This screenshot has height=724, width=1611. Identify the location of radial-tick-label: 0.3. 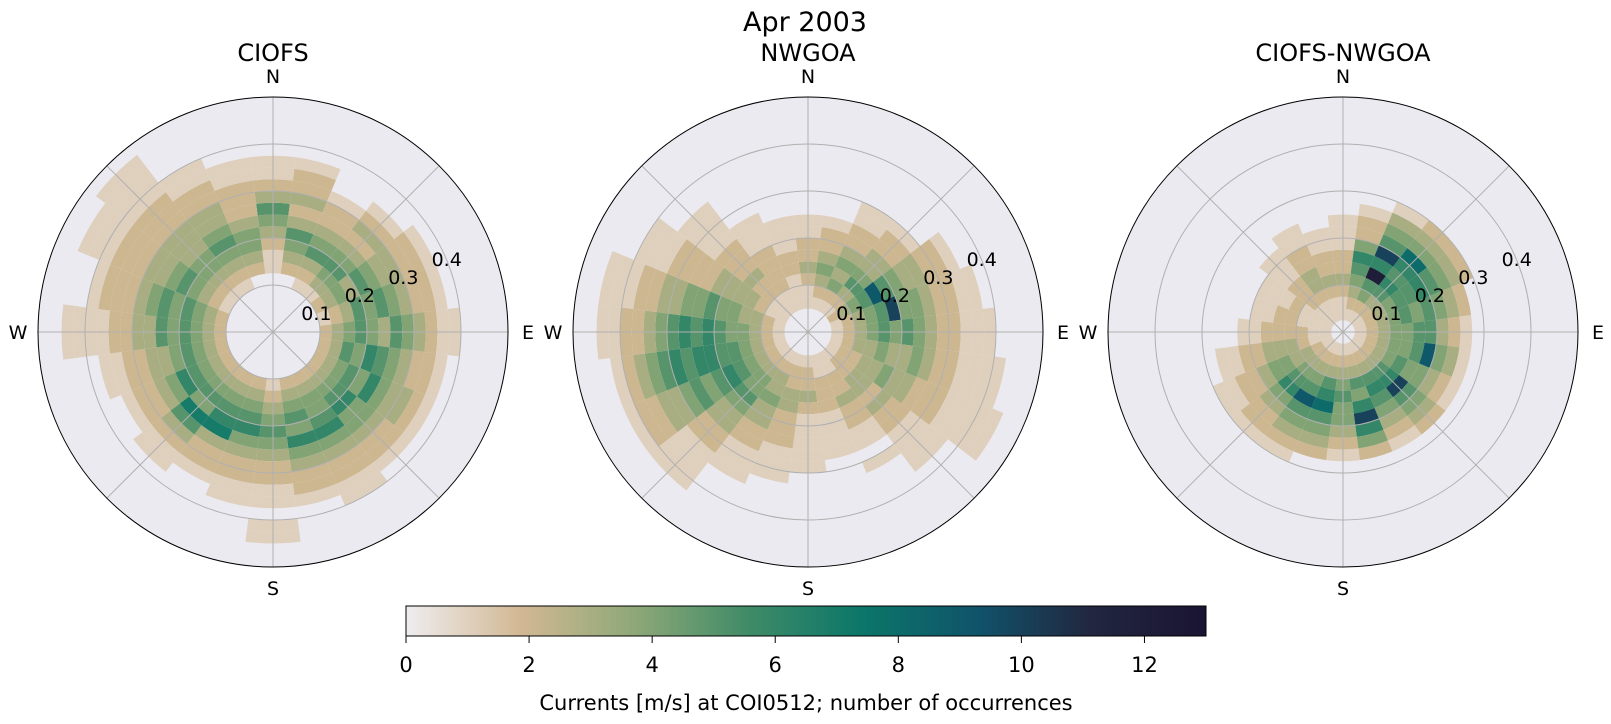
(938, 278).